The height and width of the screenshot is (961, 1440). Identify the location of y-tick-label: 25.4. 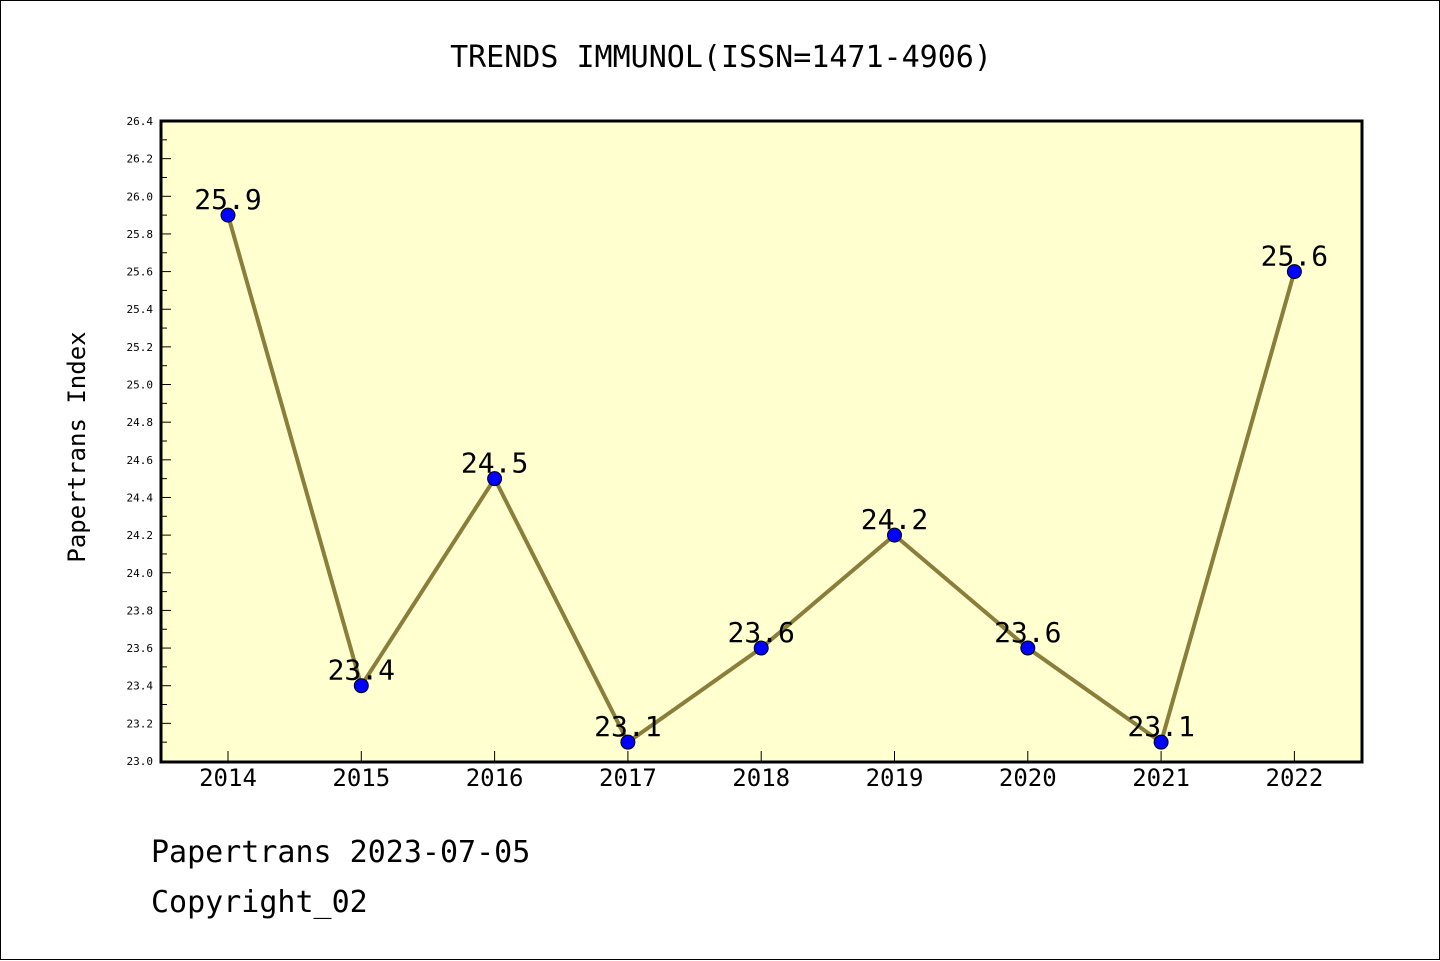
(140, 309).